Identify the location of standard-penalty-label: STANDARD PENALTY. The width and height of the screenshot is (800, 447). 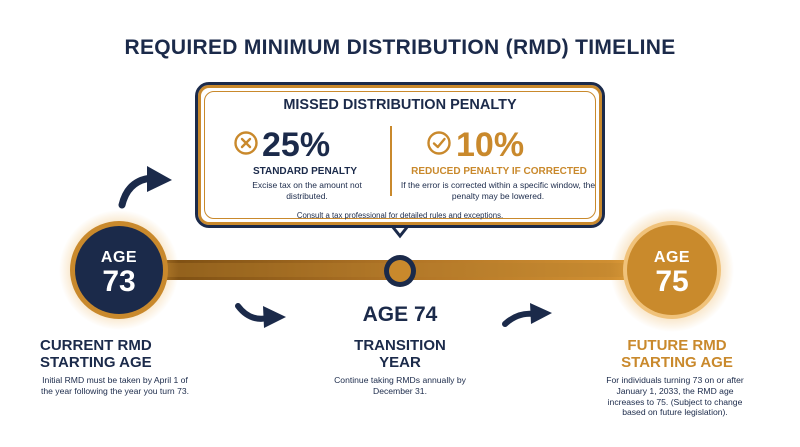
(305, 171).